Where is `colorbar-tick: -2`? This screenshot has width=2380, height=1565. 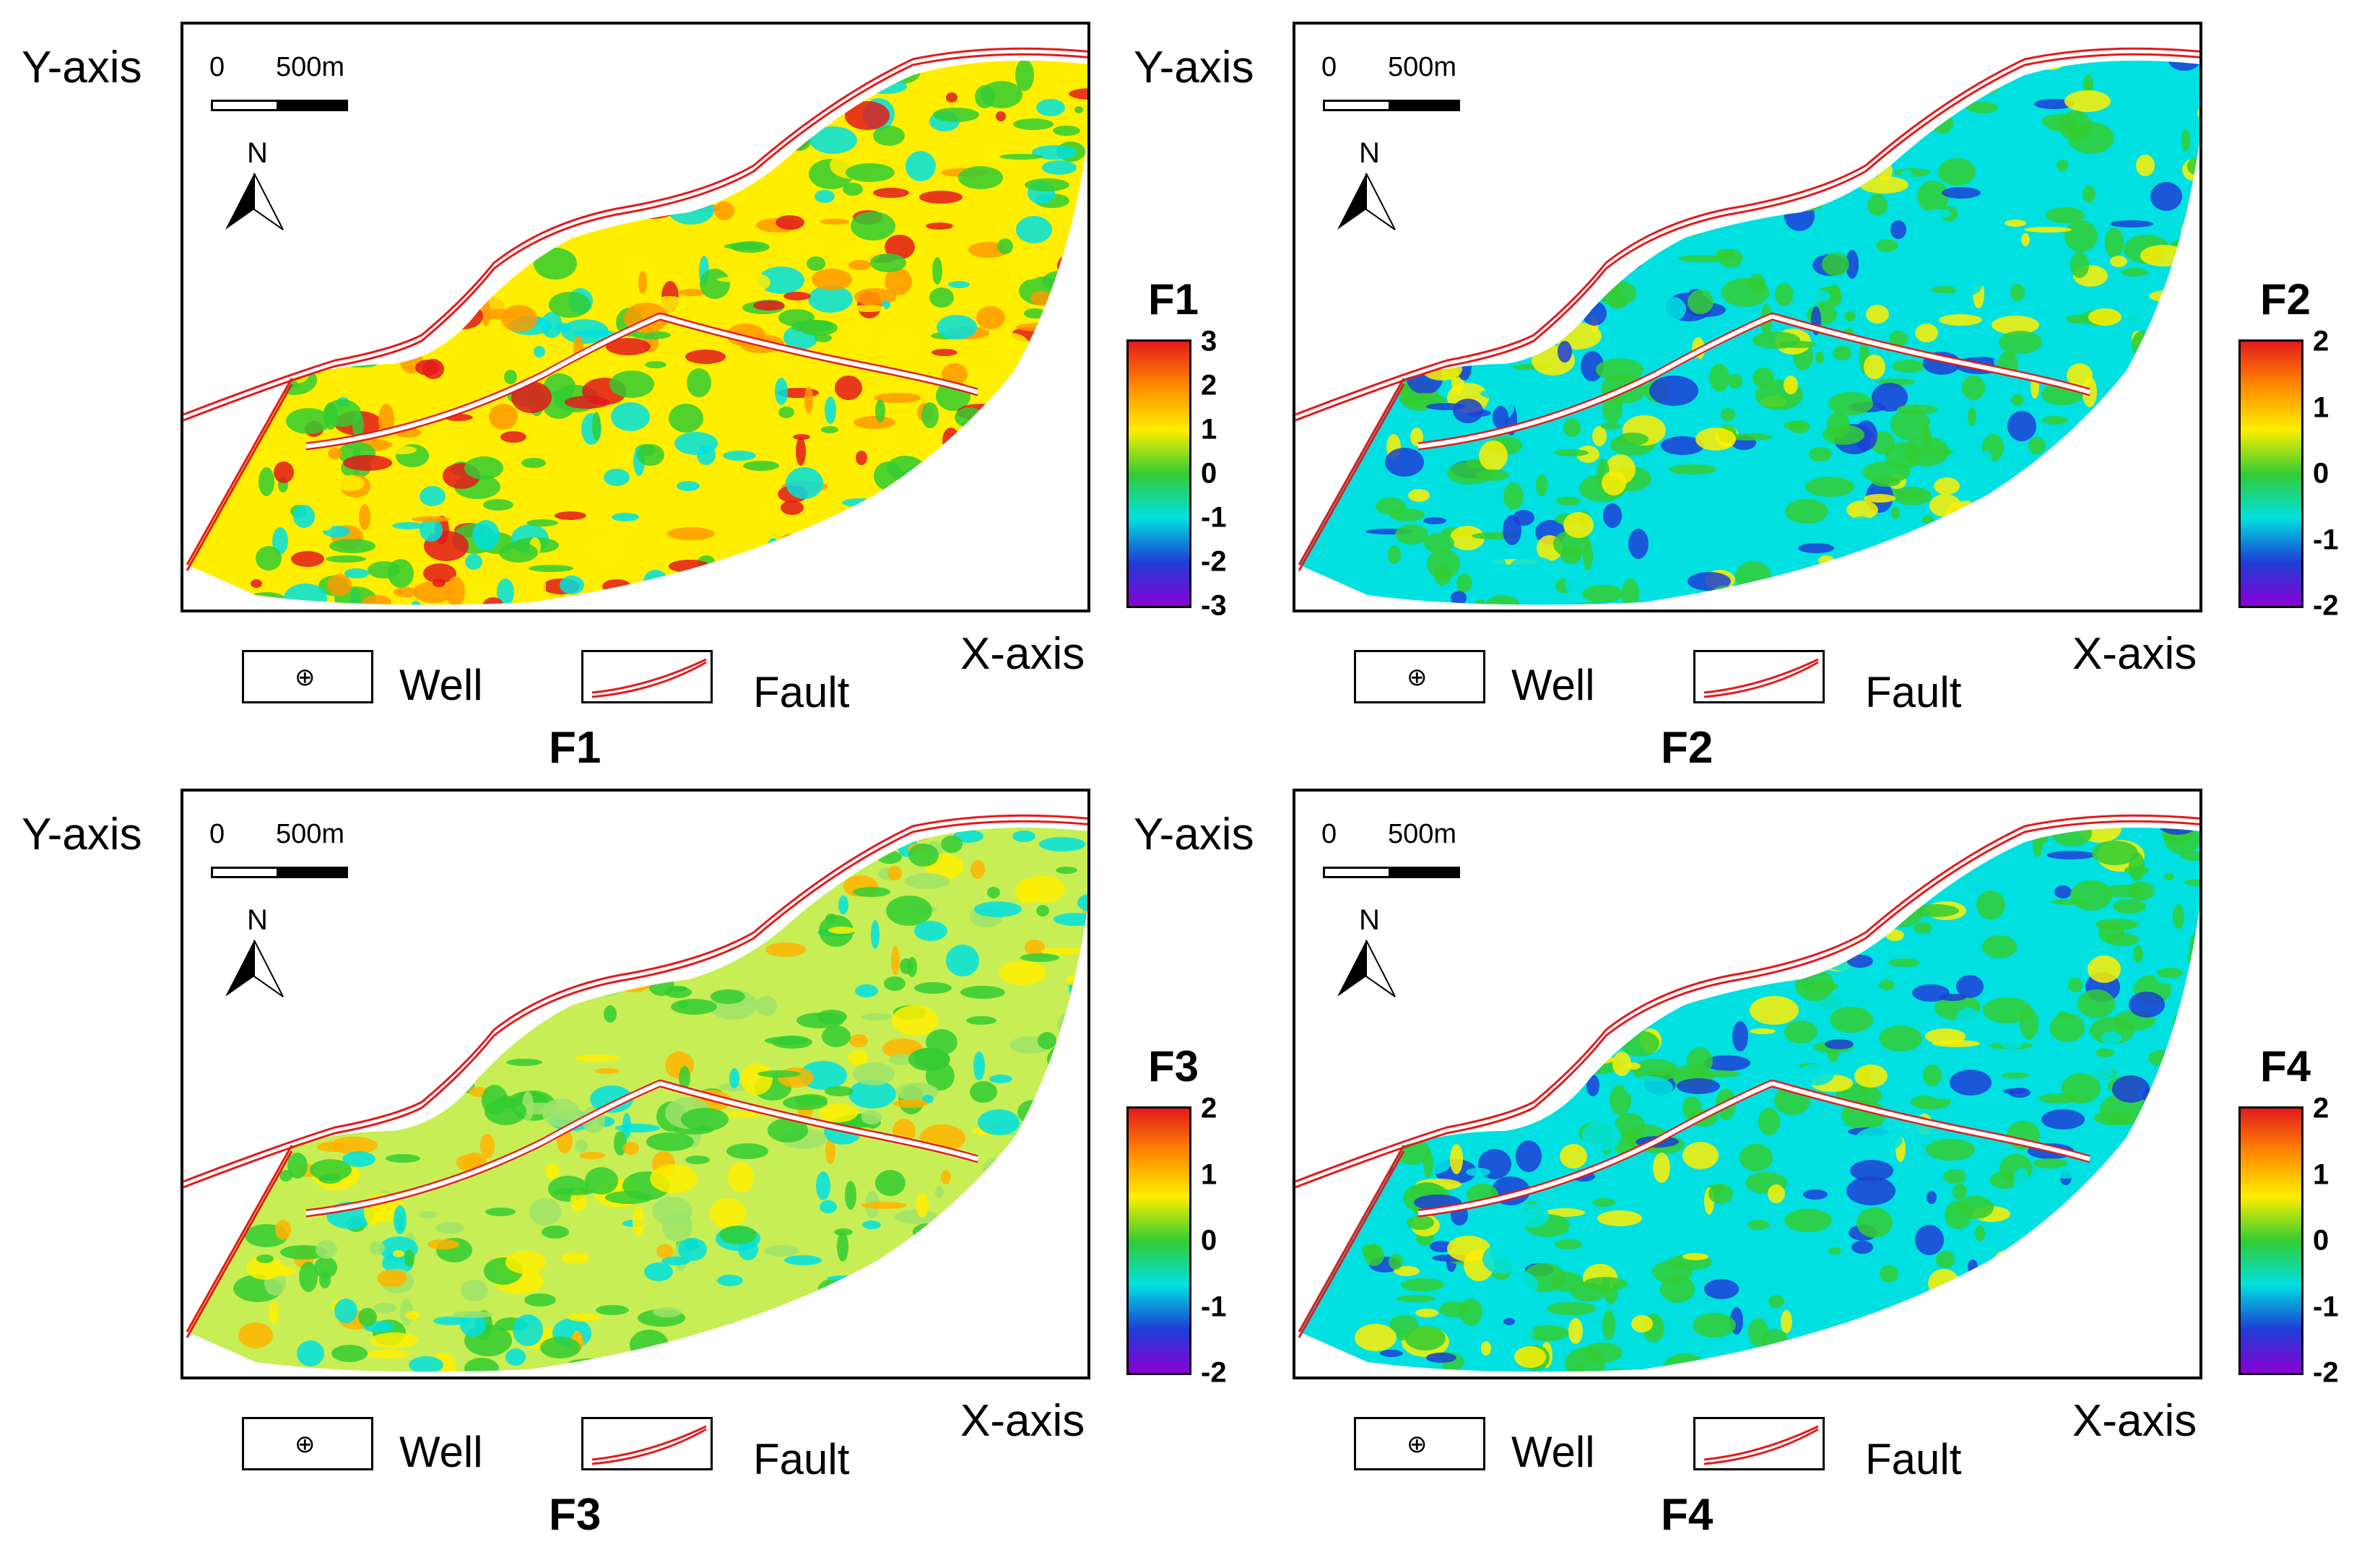
colorbar-tick: -2 is located at coordinates (1214, 561).